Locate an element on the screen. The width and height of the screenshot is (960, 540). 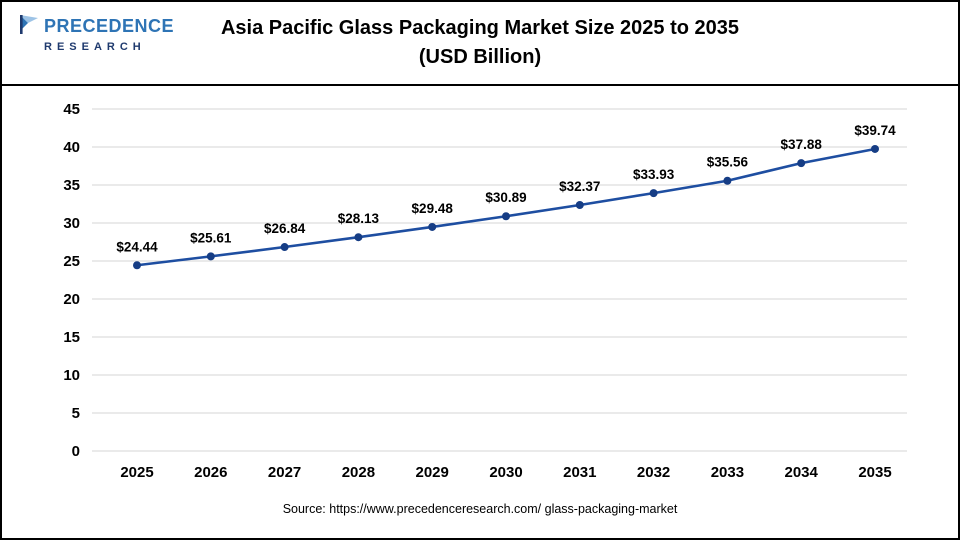
logo-text-precedence: PRECEDENCE is located at coordinates (109, 26).